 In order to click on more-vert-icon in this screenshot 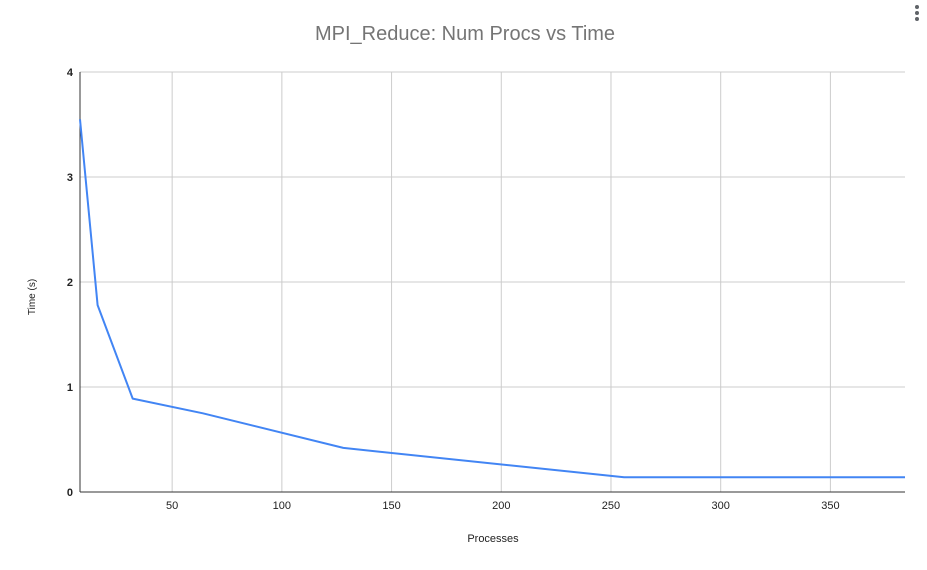, I will do `click(917, 13)`.